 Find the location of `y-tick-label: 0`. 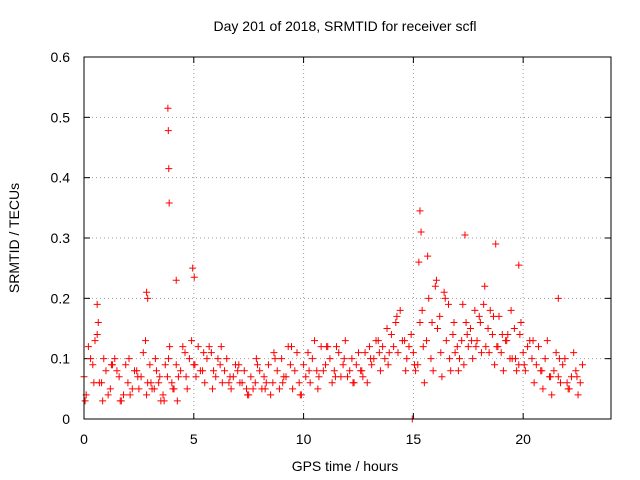

y-tick-label: 0 is located at coordinates (66, 419).